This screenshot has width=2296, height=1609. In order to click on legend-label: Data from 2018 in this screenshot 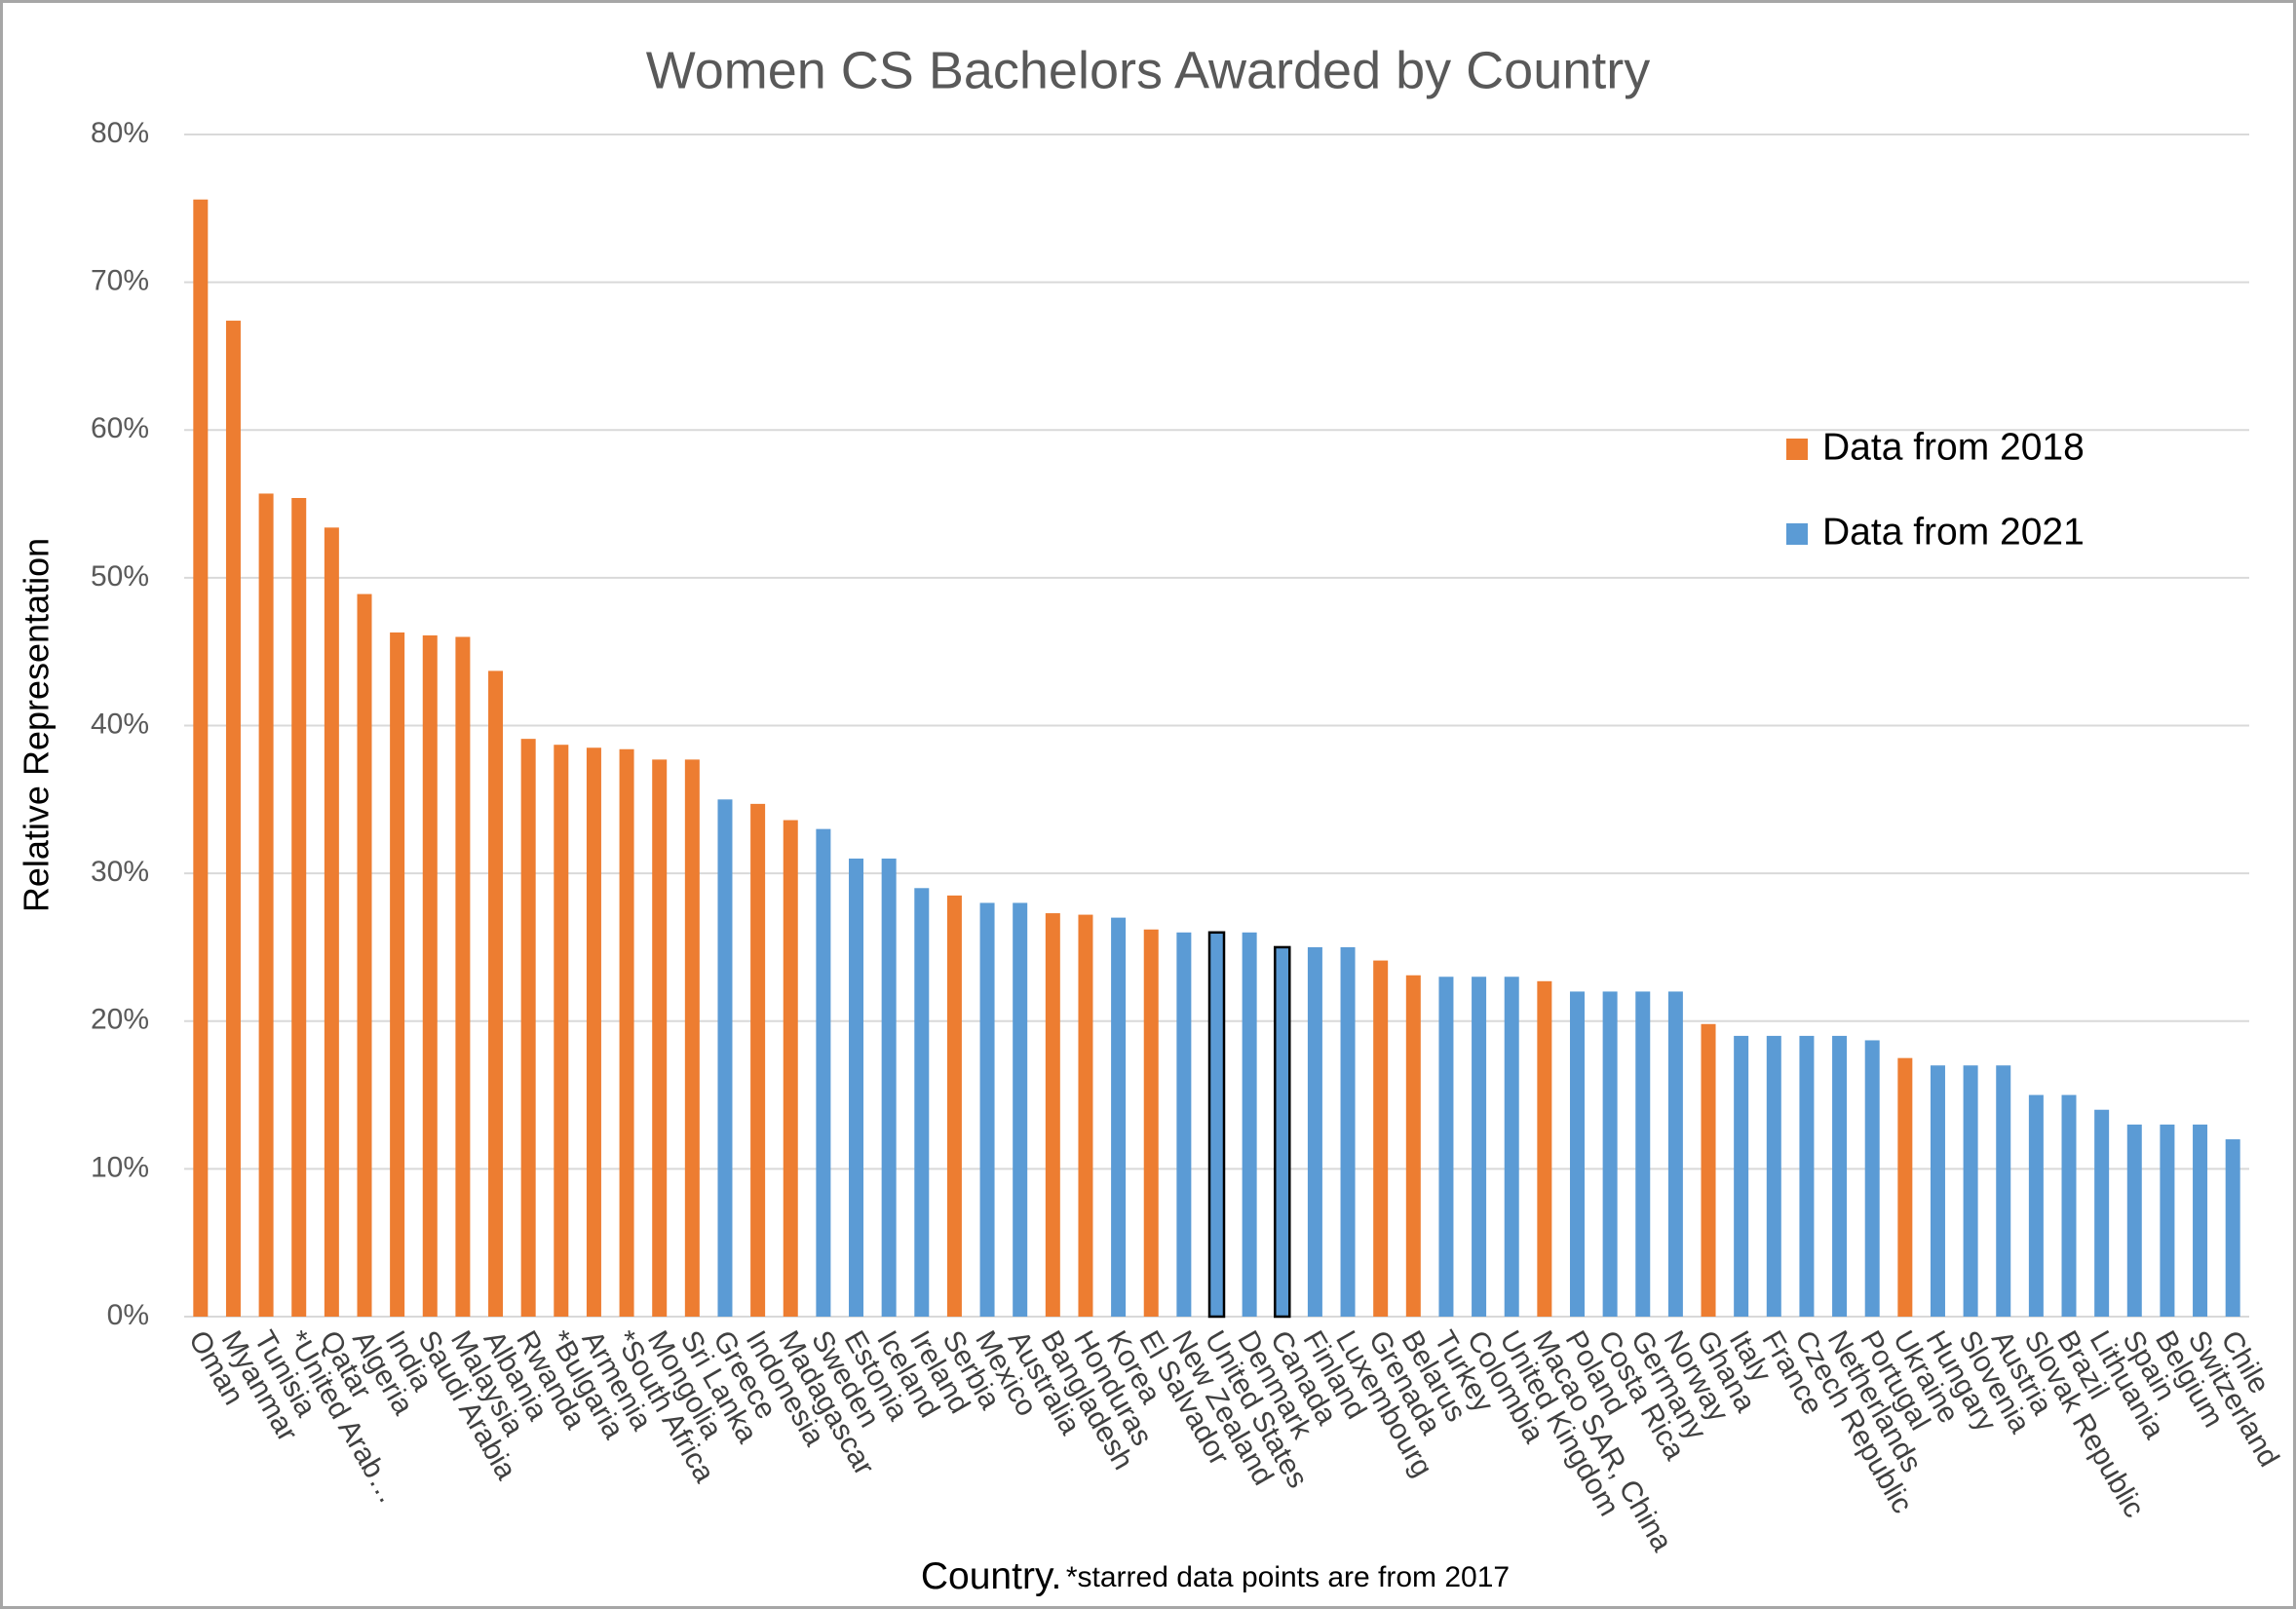, I will do `click(1953, 447)`.